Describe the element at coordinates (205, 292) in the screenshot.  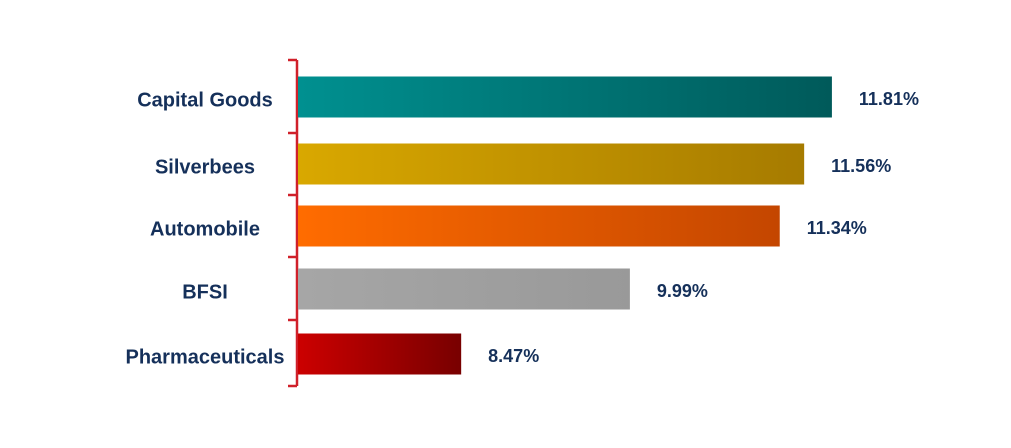
I see `category-label: BFSI` at that location.